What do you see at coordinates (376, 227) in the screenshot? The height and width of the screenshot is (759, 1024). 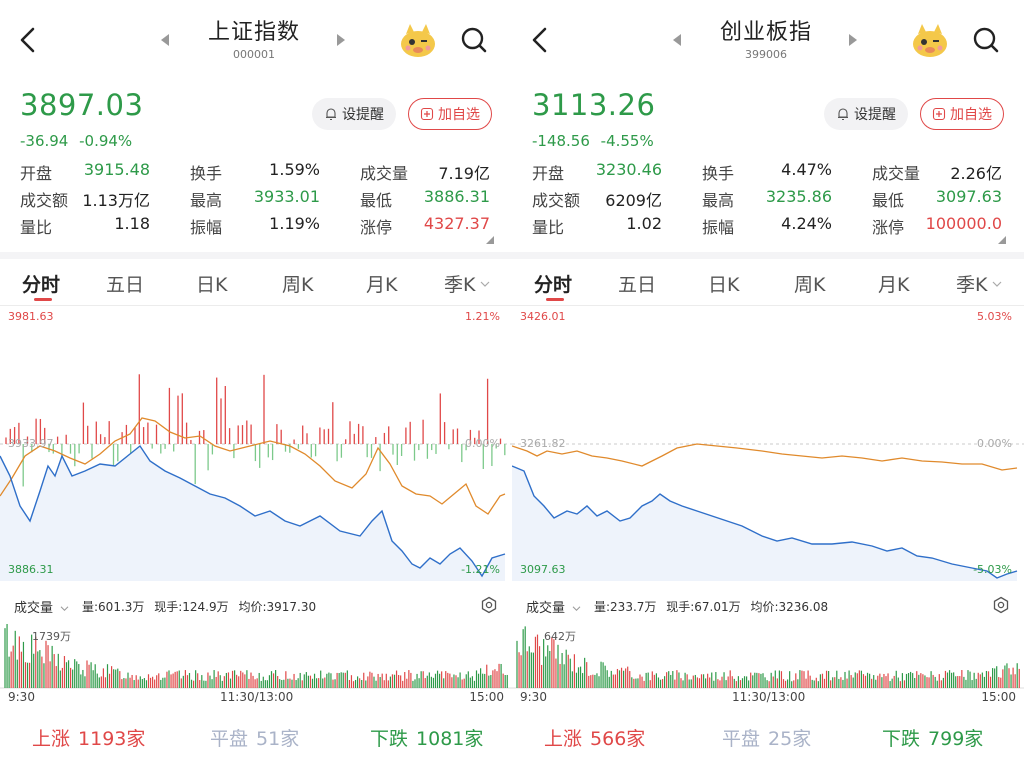 I see `stat-label: 涨停` at bounding box center [376, 227].